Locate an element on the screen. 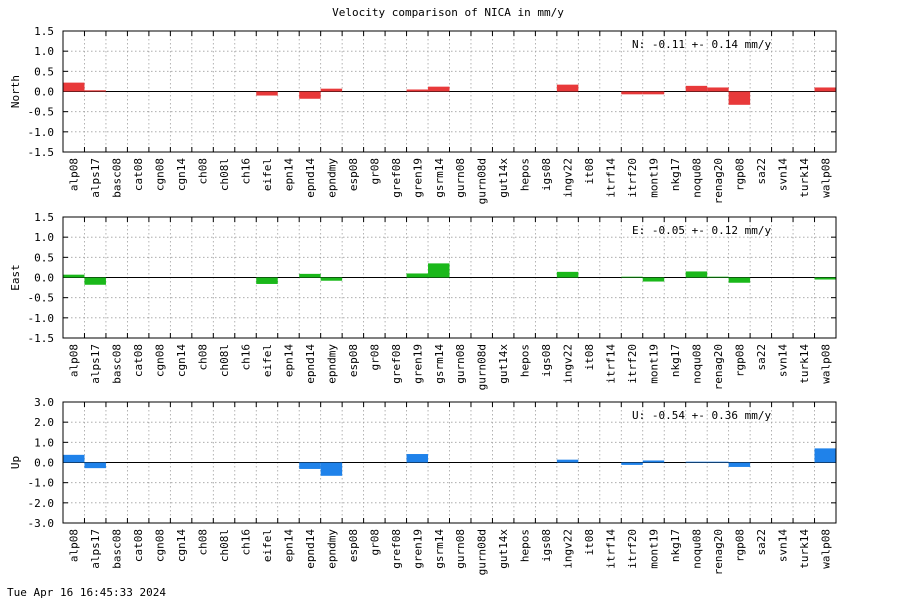  x-tick-label: alps17 is located at coordinates (95, 364).